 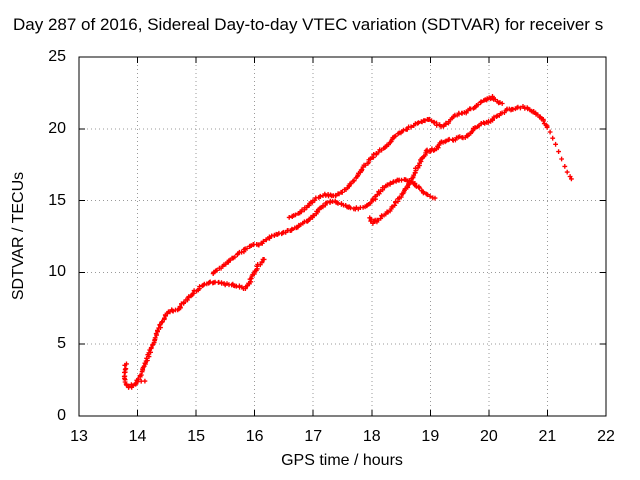 What do you see at coordinates (57, 272) in the screenshot?
I see `y-tick-label: 10` at bounding box center [57, 272].